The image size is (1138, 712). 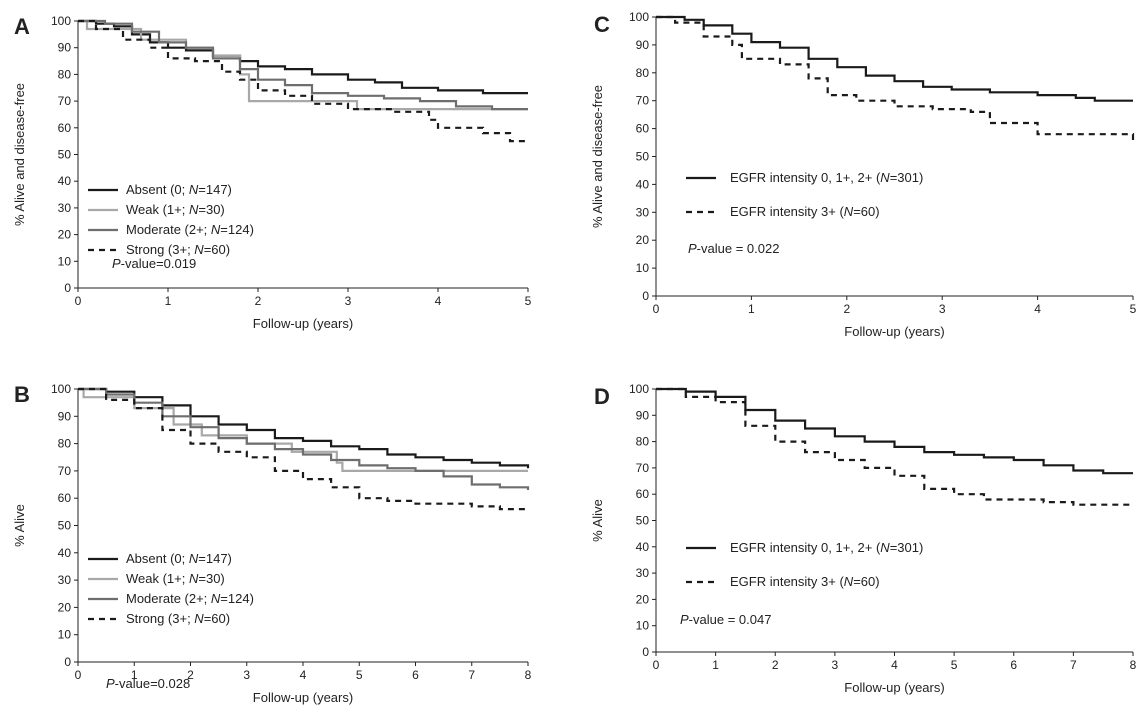 I want to click on p-value-text: -value=0.019, so click(x=159, y=263).